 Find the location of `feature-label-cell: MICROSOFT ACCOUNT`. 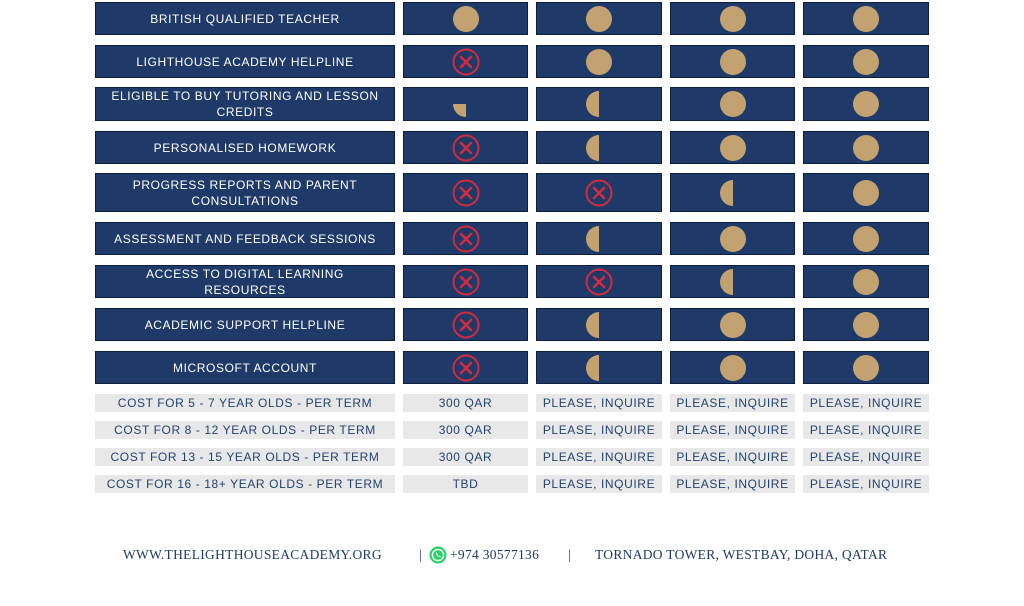

feature-label-cell: MICROSOFT ACCOUNT is located at coordinates (245, 367).